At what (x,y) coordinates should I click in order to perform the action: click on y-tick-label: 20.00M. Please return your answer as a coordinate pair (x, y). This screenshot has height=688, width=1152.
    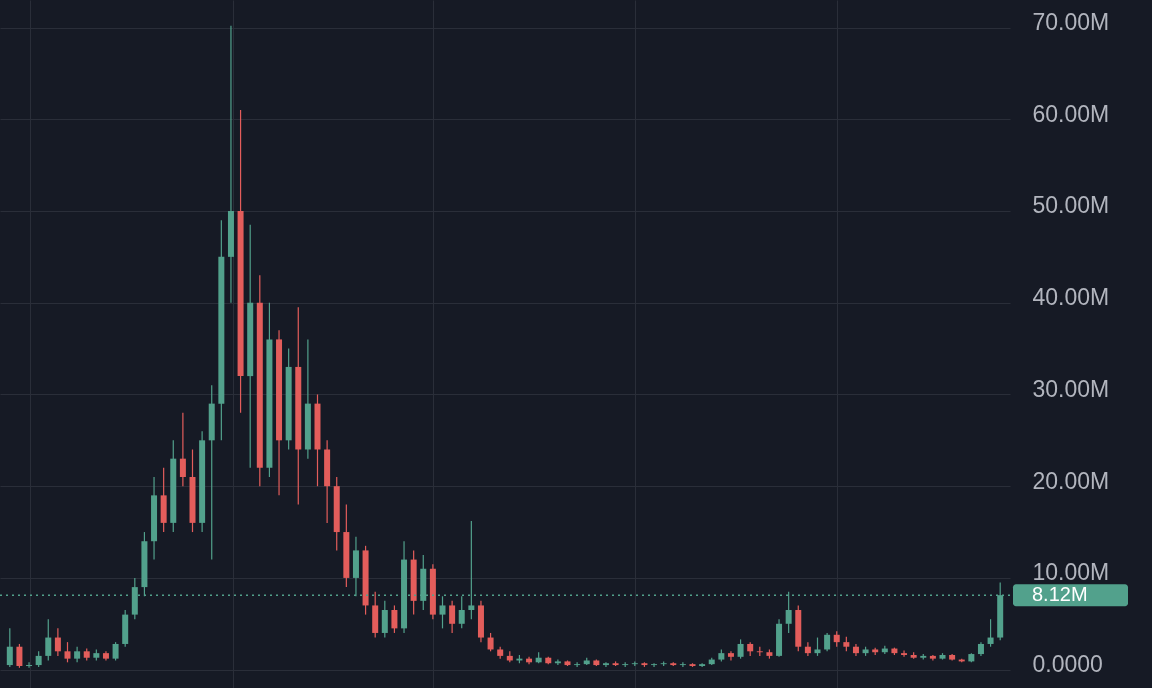
    Looking at the image, I should click on (1071, 480).